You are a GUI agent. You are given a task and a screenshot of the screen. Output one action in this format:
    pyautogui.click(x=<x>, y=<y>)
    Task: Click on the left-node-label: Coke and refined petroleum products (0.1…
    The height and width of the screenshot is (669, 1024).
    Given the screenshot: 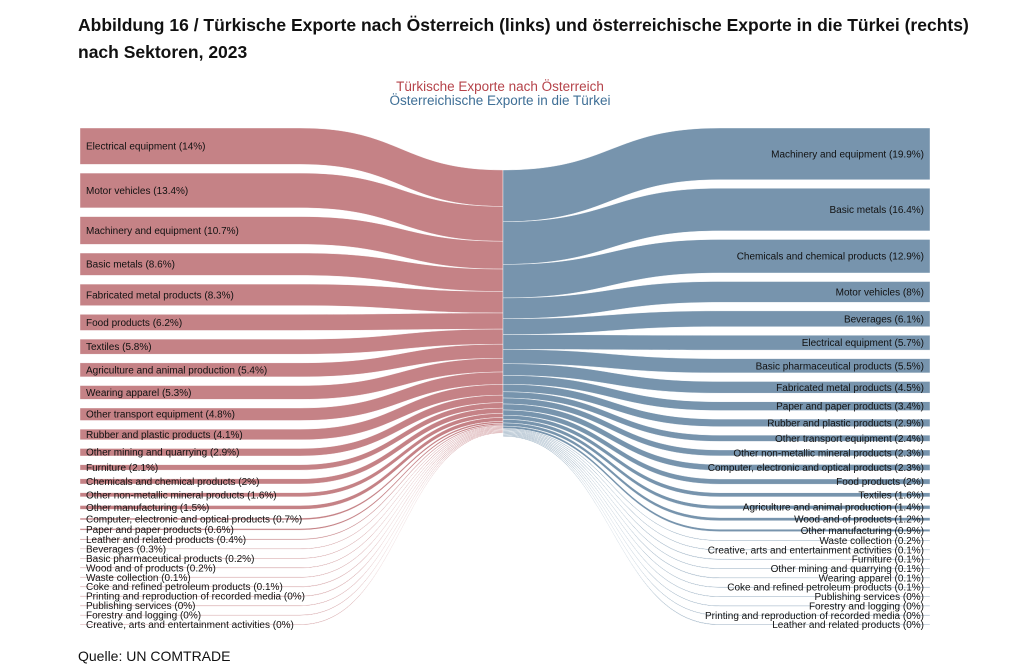 What is the action you would take?
    pyautogui.click(x=184, y=587)
    